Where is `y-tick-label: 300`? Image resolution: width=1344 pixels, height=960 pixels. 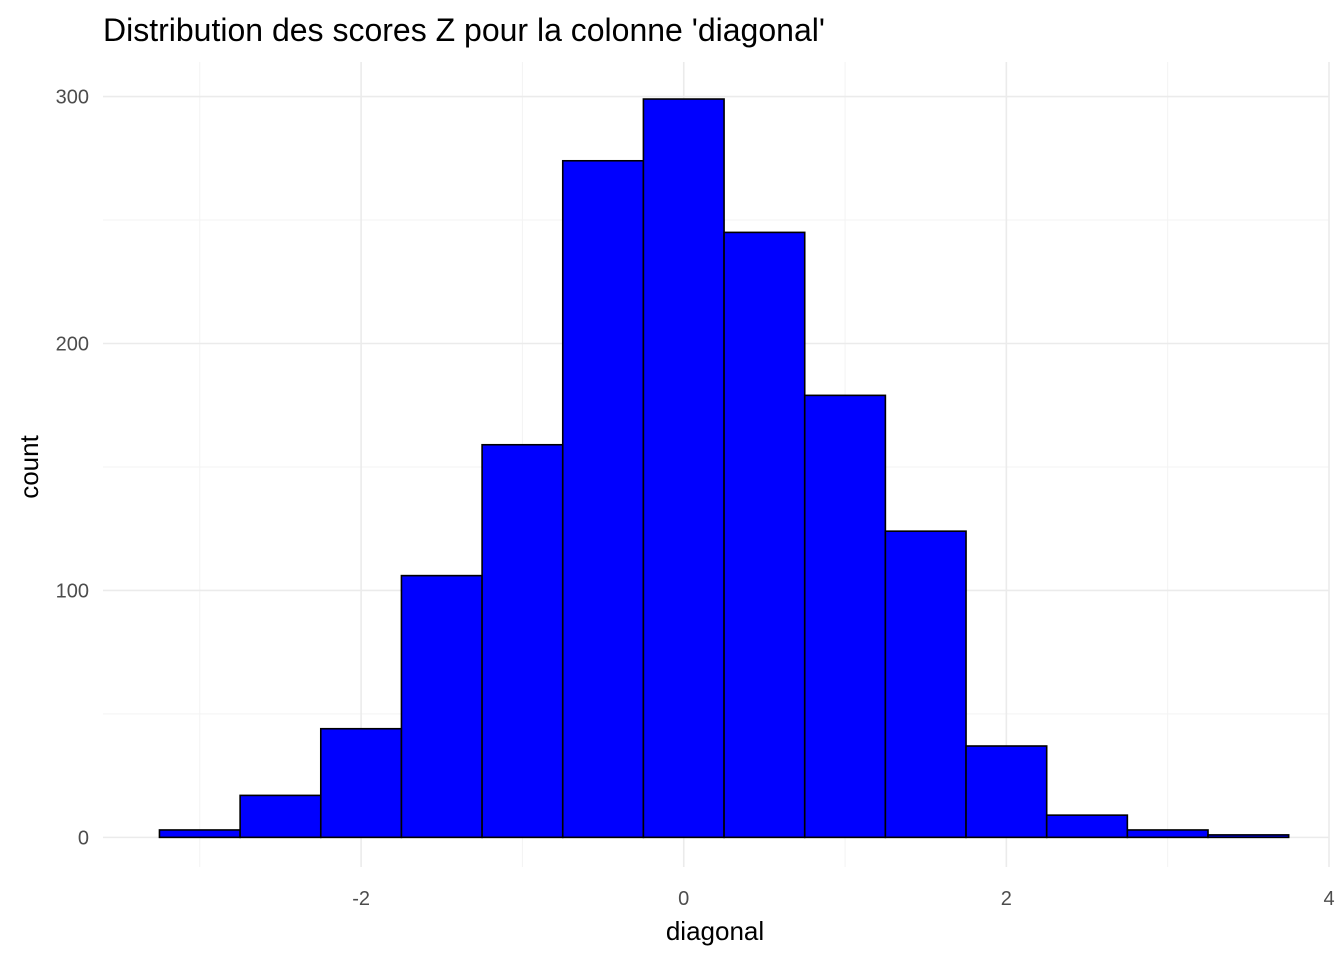 y-tick-label: 300 is located at coordinates (72, 98).